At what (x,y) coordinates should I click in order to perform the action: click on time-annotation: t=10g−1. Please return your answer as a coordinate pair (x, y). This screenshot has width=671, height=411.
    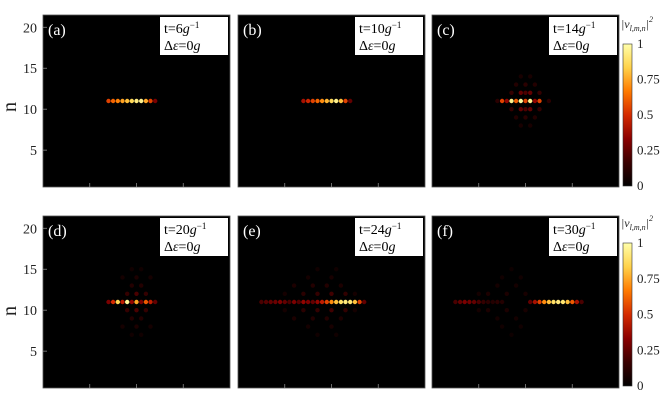
    Looking at the image, I should click on (380, 28).